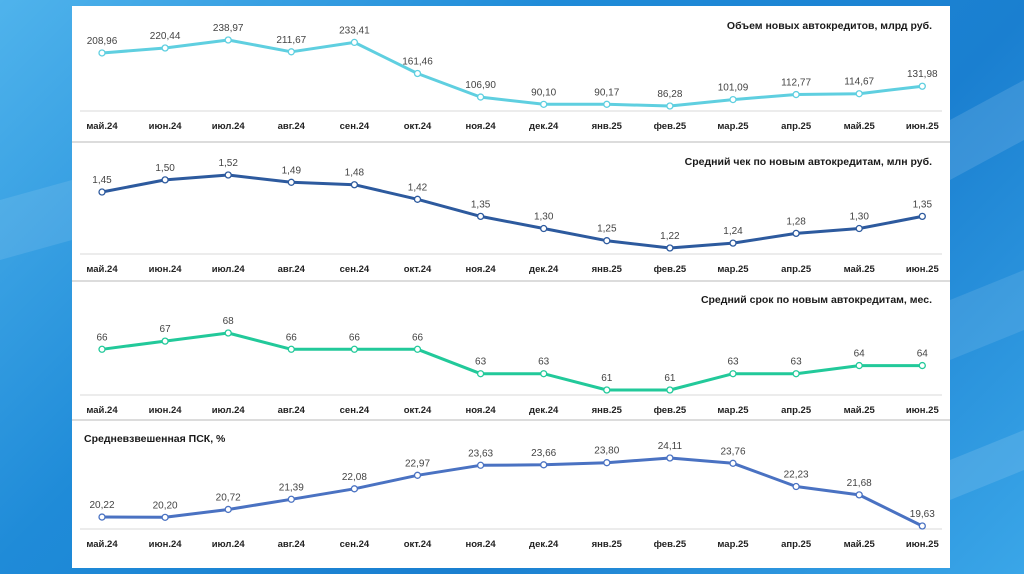 The height and width of the screenshot is (574, 1024). Describe the element at coordinates (796, 83) in the screenshot. I see `data-label: 112,77` at that location.